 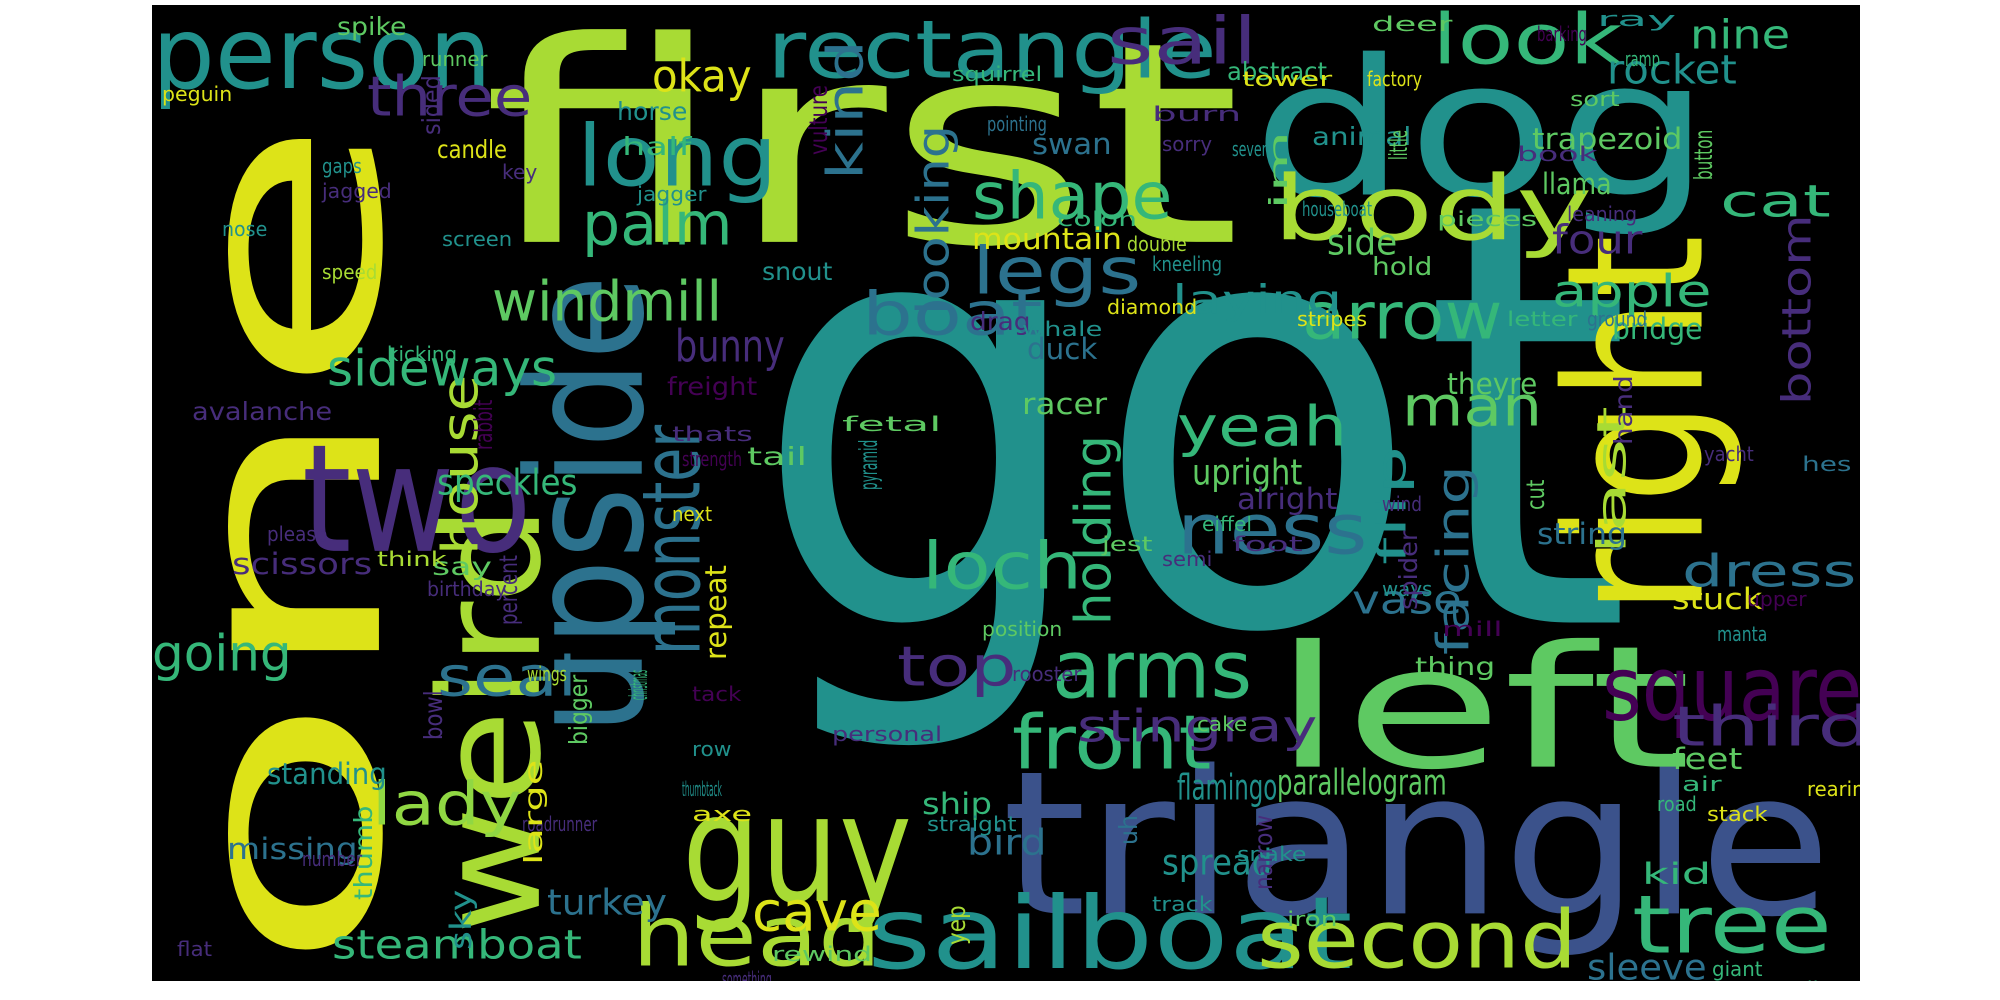 I want to click on word-split: split, so click(x=1804, y=980).